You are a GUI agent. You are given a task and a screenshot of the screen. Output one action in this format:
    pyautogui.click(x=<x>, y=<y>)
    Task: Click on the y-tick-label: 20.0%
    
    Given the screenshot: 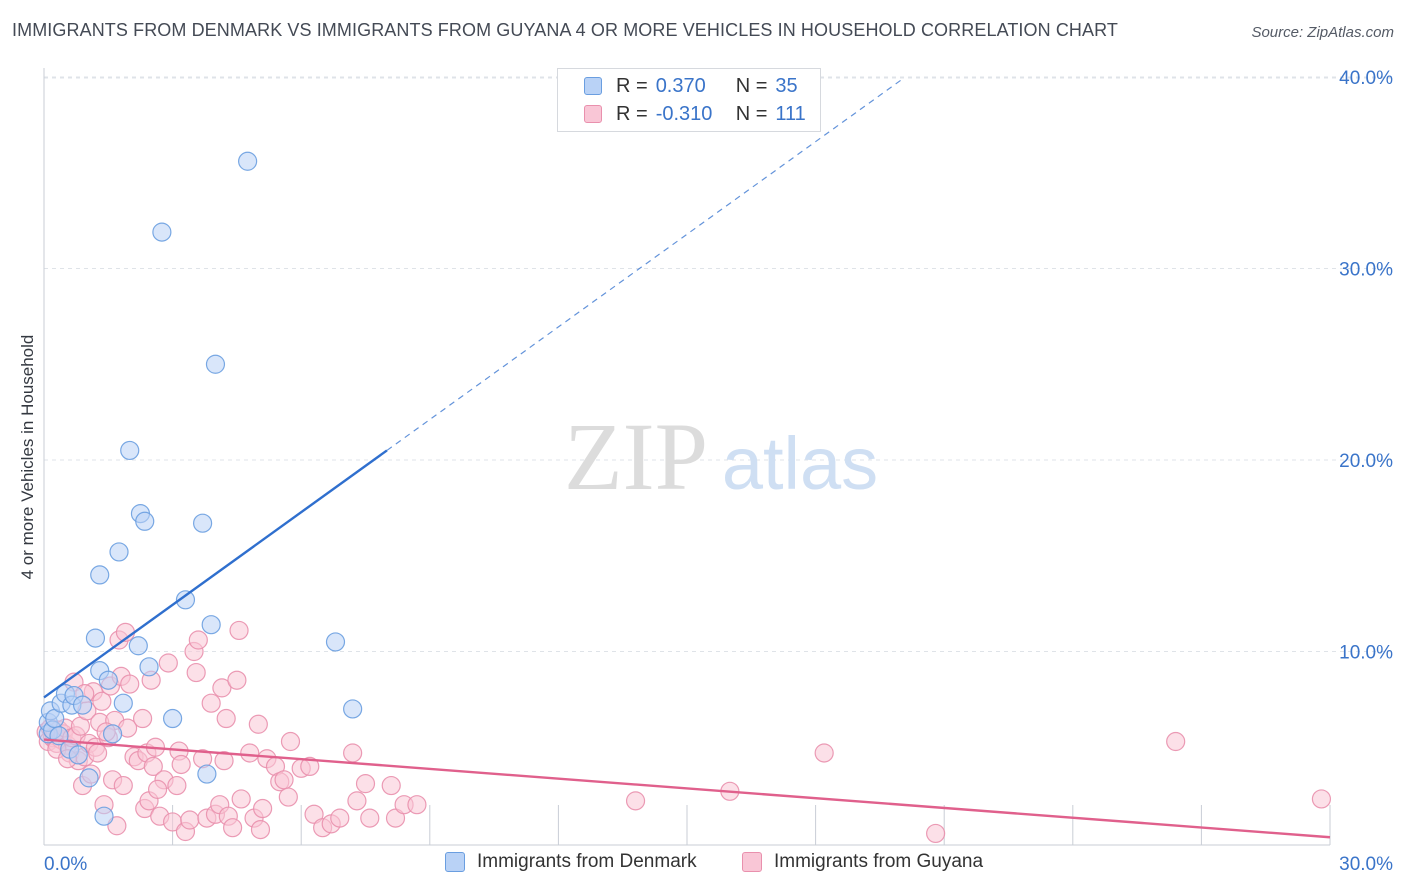 What is the action you would take?
    pyautogui.click(x=1366, y=461)
    